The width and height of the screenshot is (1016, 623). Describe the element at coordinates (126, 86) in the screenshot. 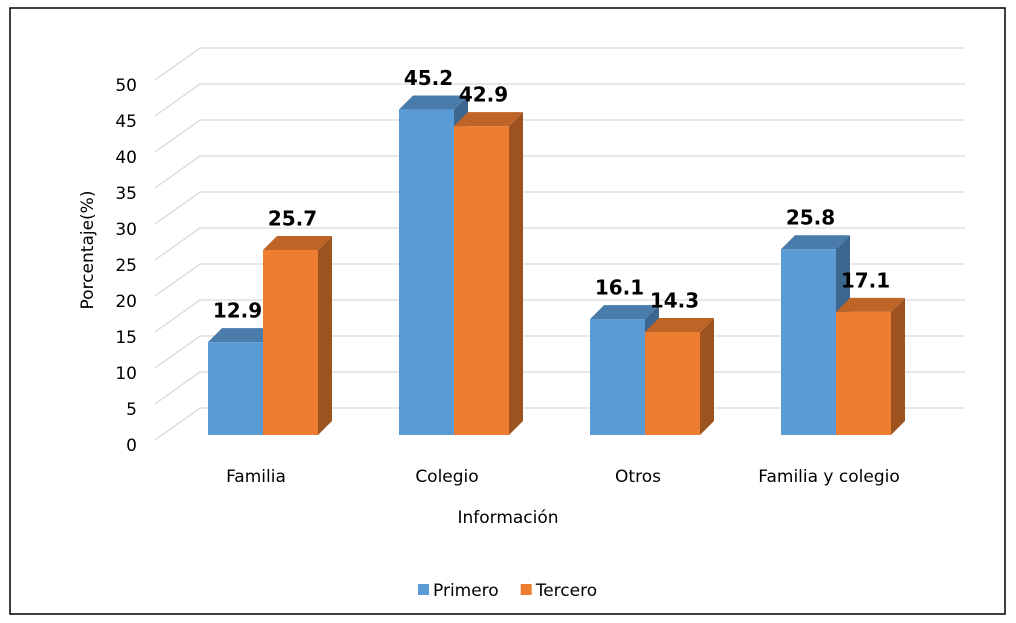

I see `y-tick-label: 50` at that location.